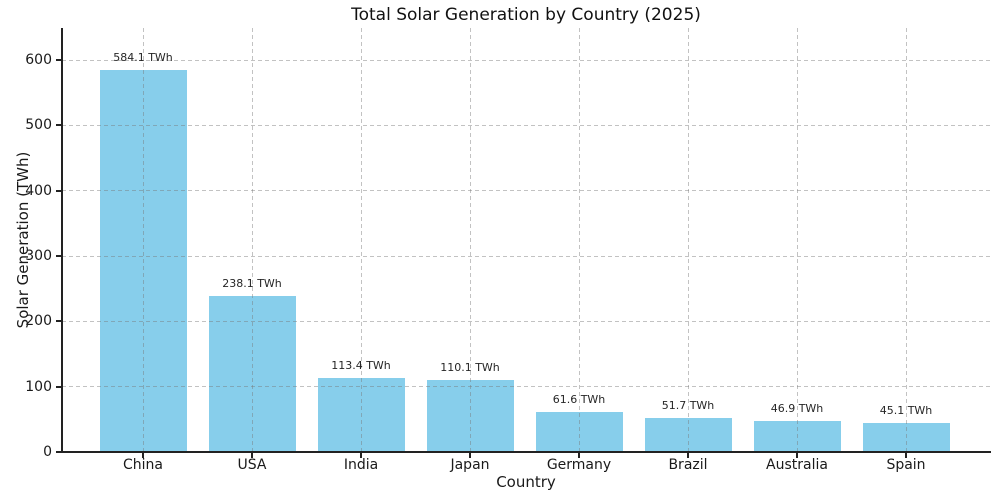  What do you see at coordinates (688, 406) in the screenshot?
I see `bar-value-label: 51.7 TWh` at bounding box center [688, 406].